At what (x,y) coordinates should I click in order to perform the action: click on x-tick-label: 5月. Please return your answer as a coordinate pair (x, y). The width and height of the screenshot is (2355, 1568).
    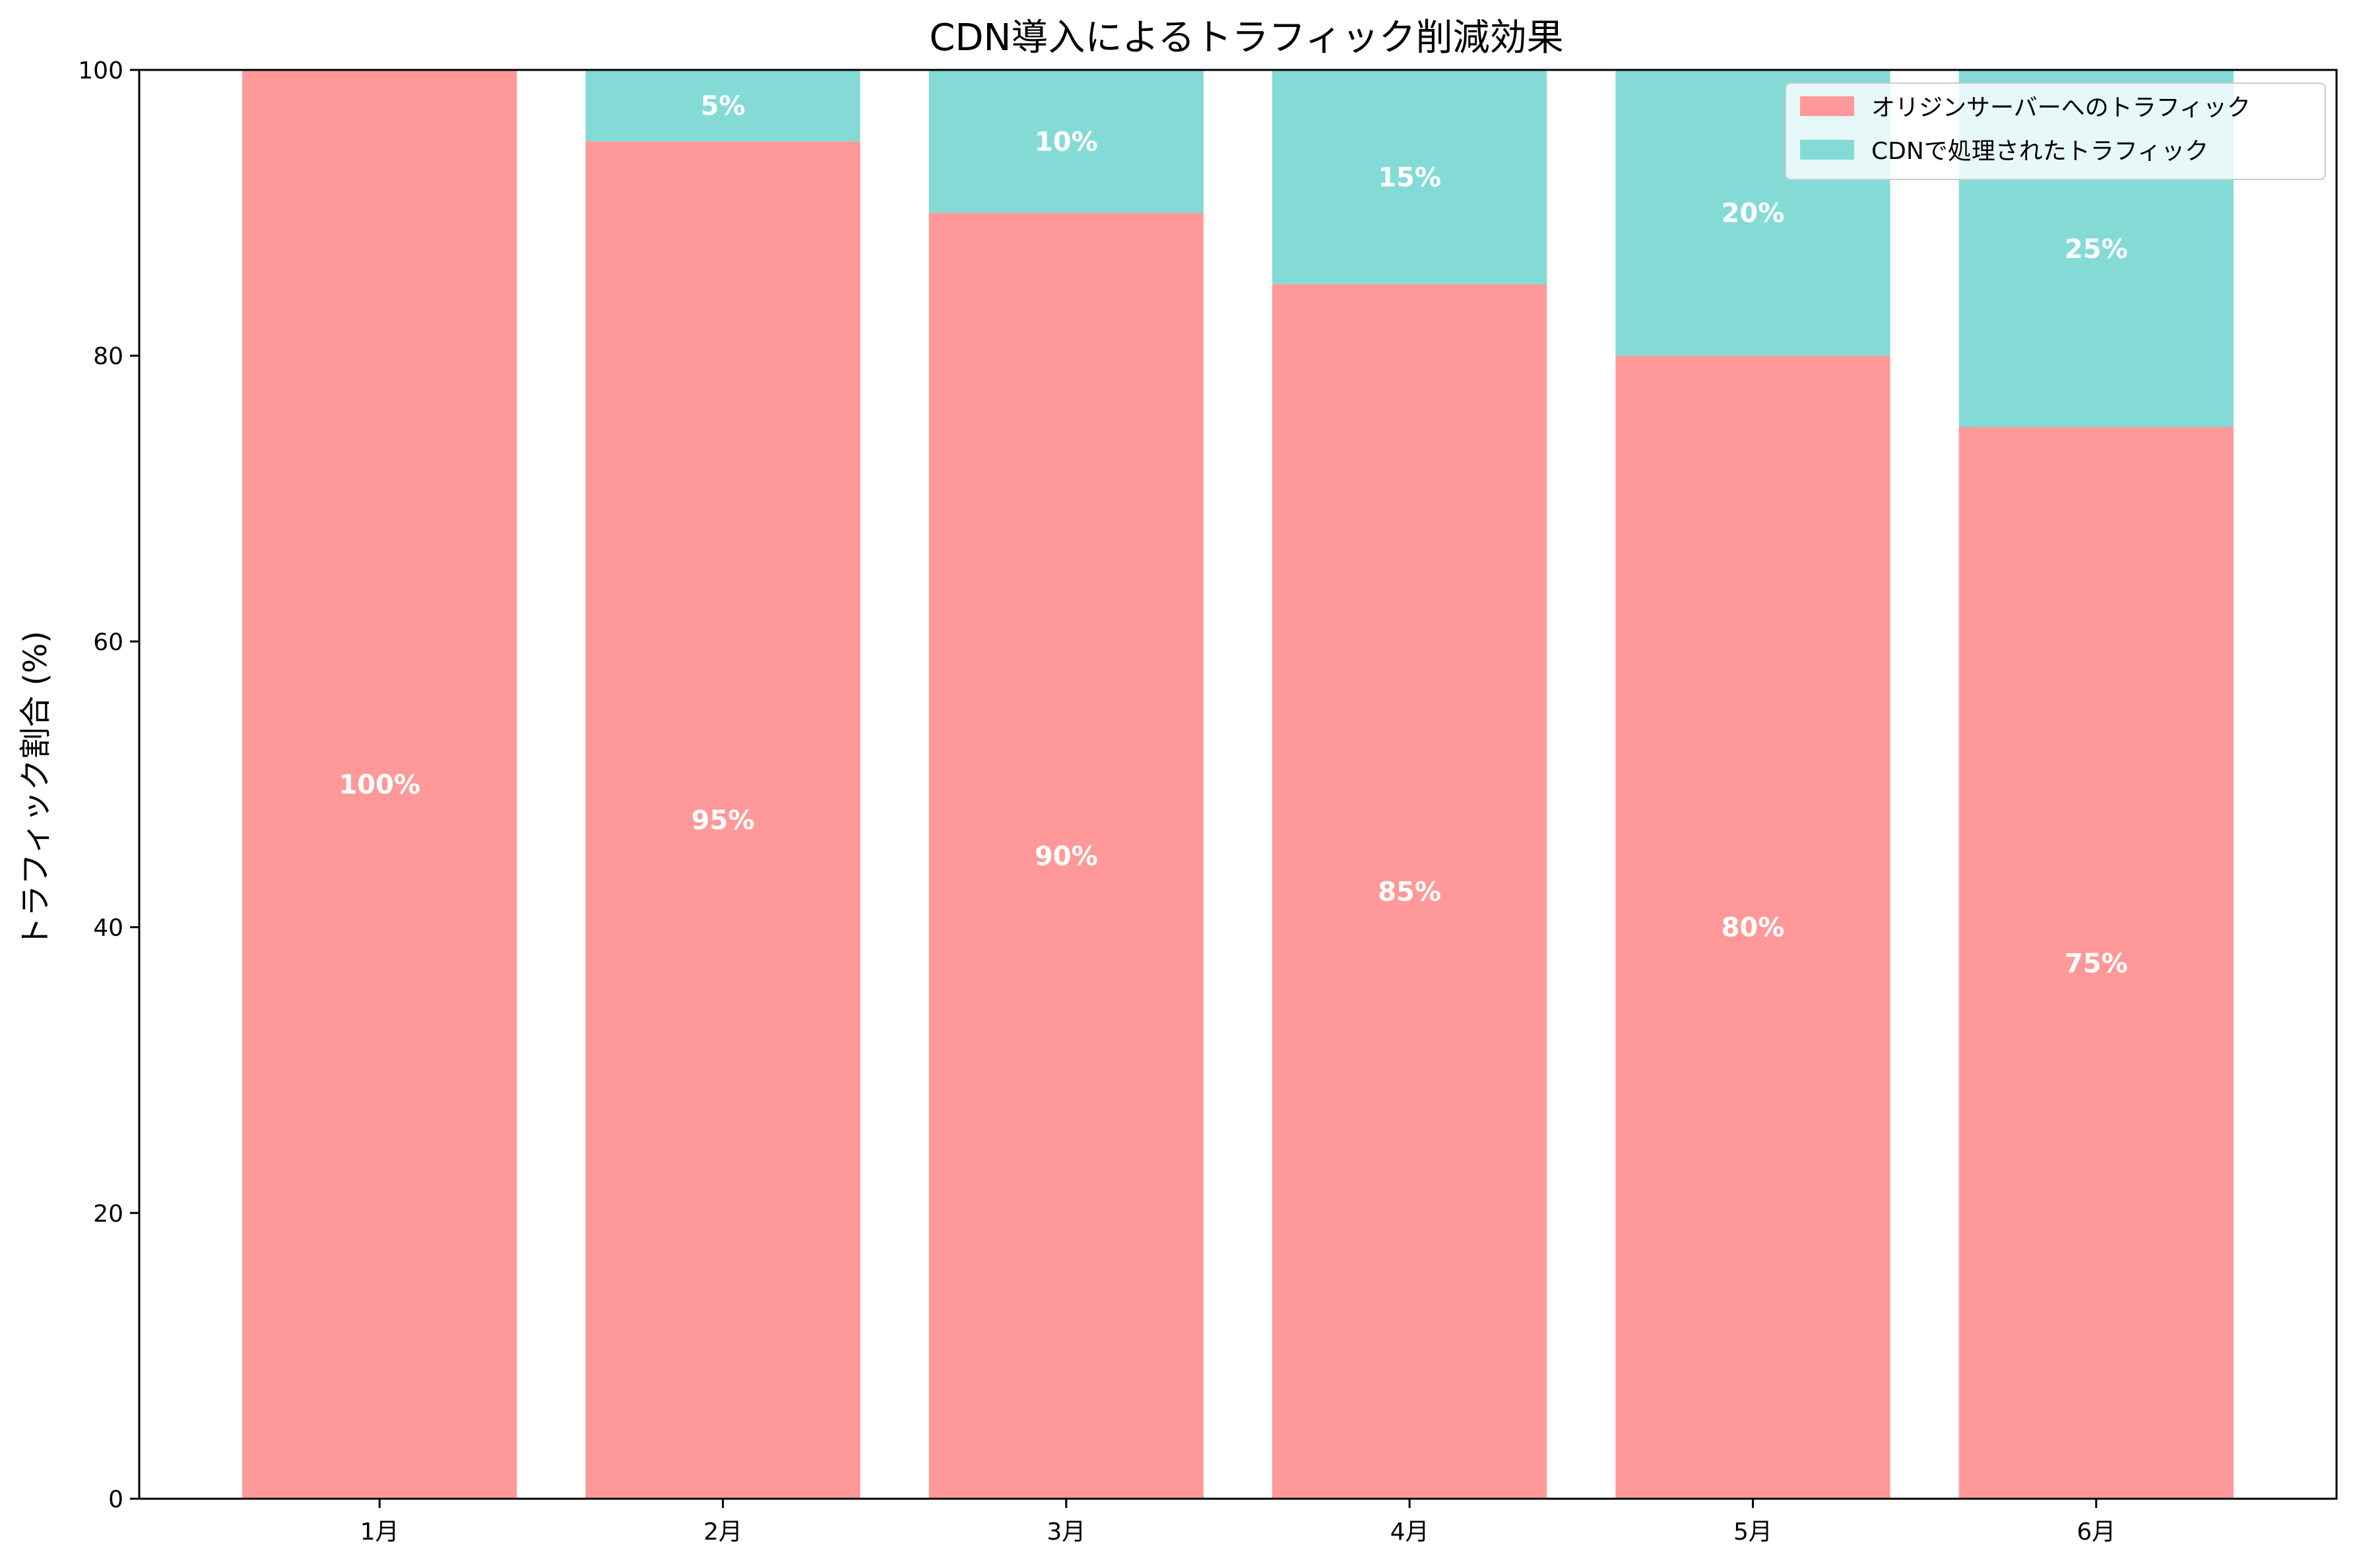
    Looking at the image, I should click on (1753, 1532).